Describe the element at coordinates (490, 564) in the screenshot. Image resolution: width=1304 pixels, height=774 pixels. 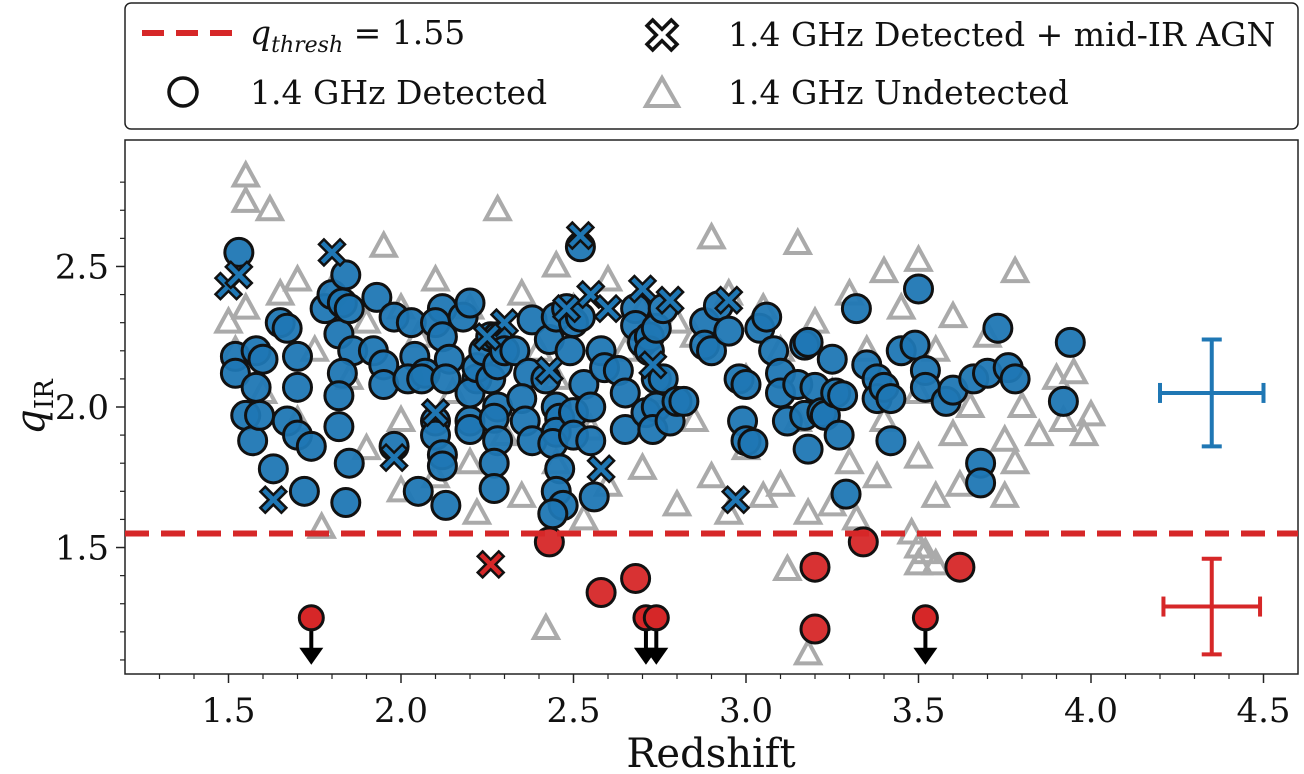
I see `red-agn-x` at that location.